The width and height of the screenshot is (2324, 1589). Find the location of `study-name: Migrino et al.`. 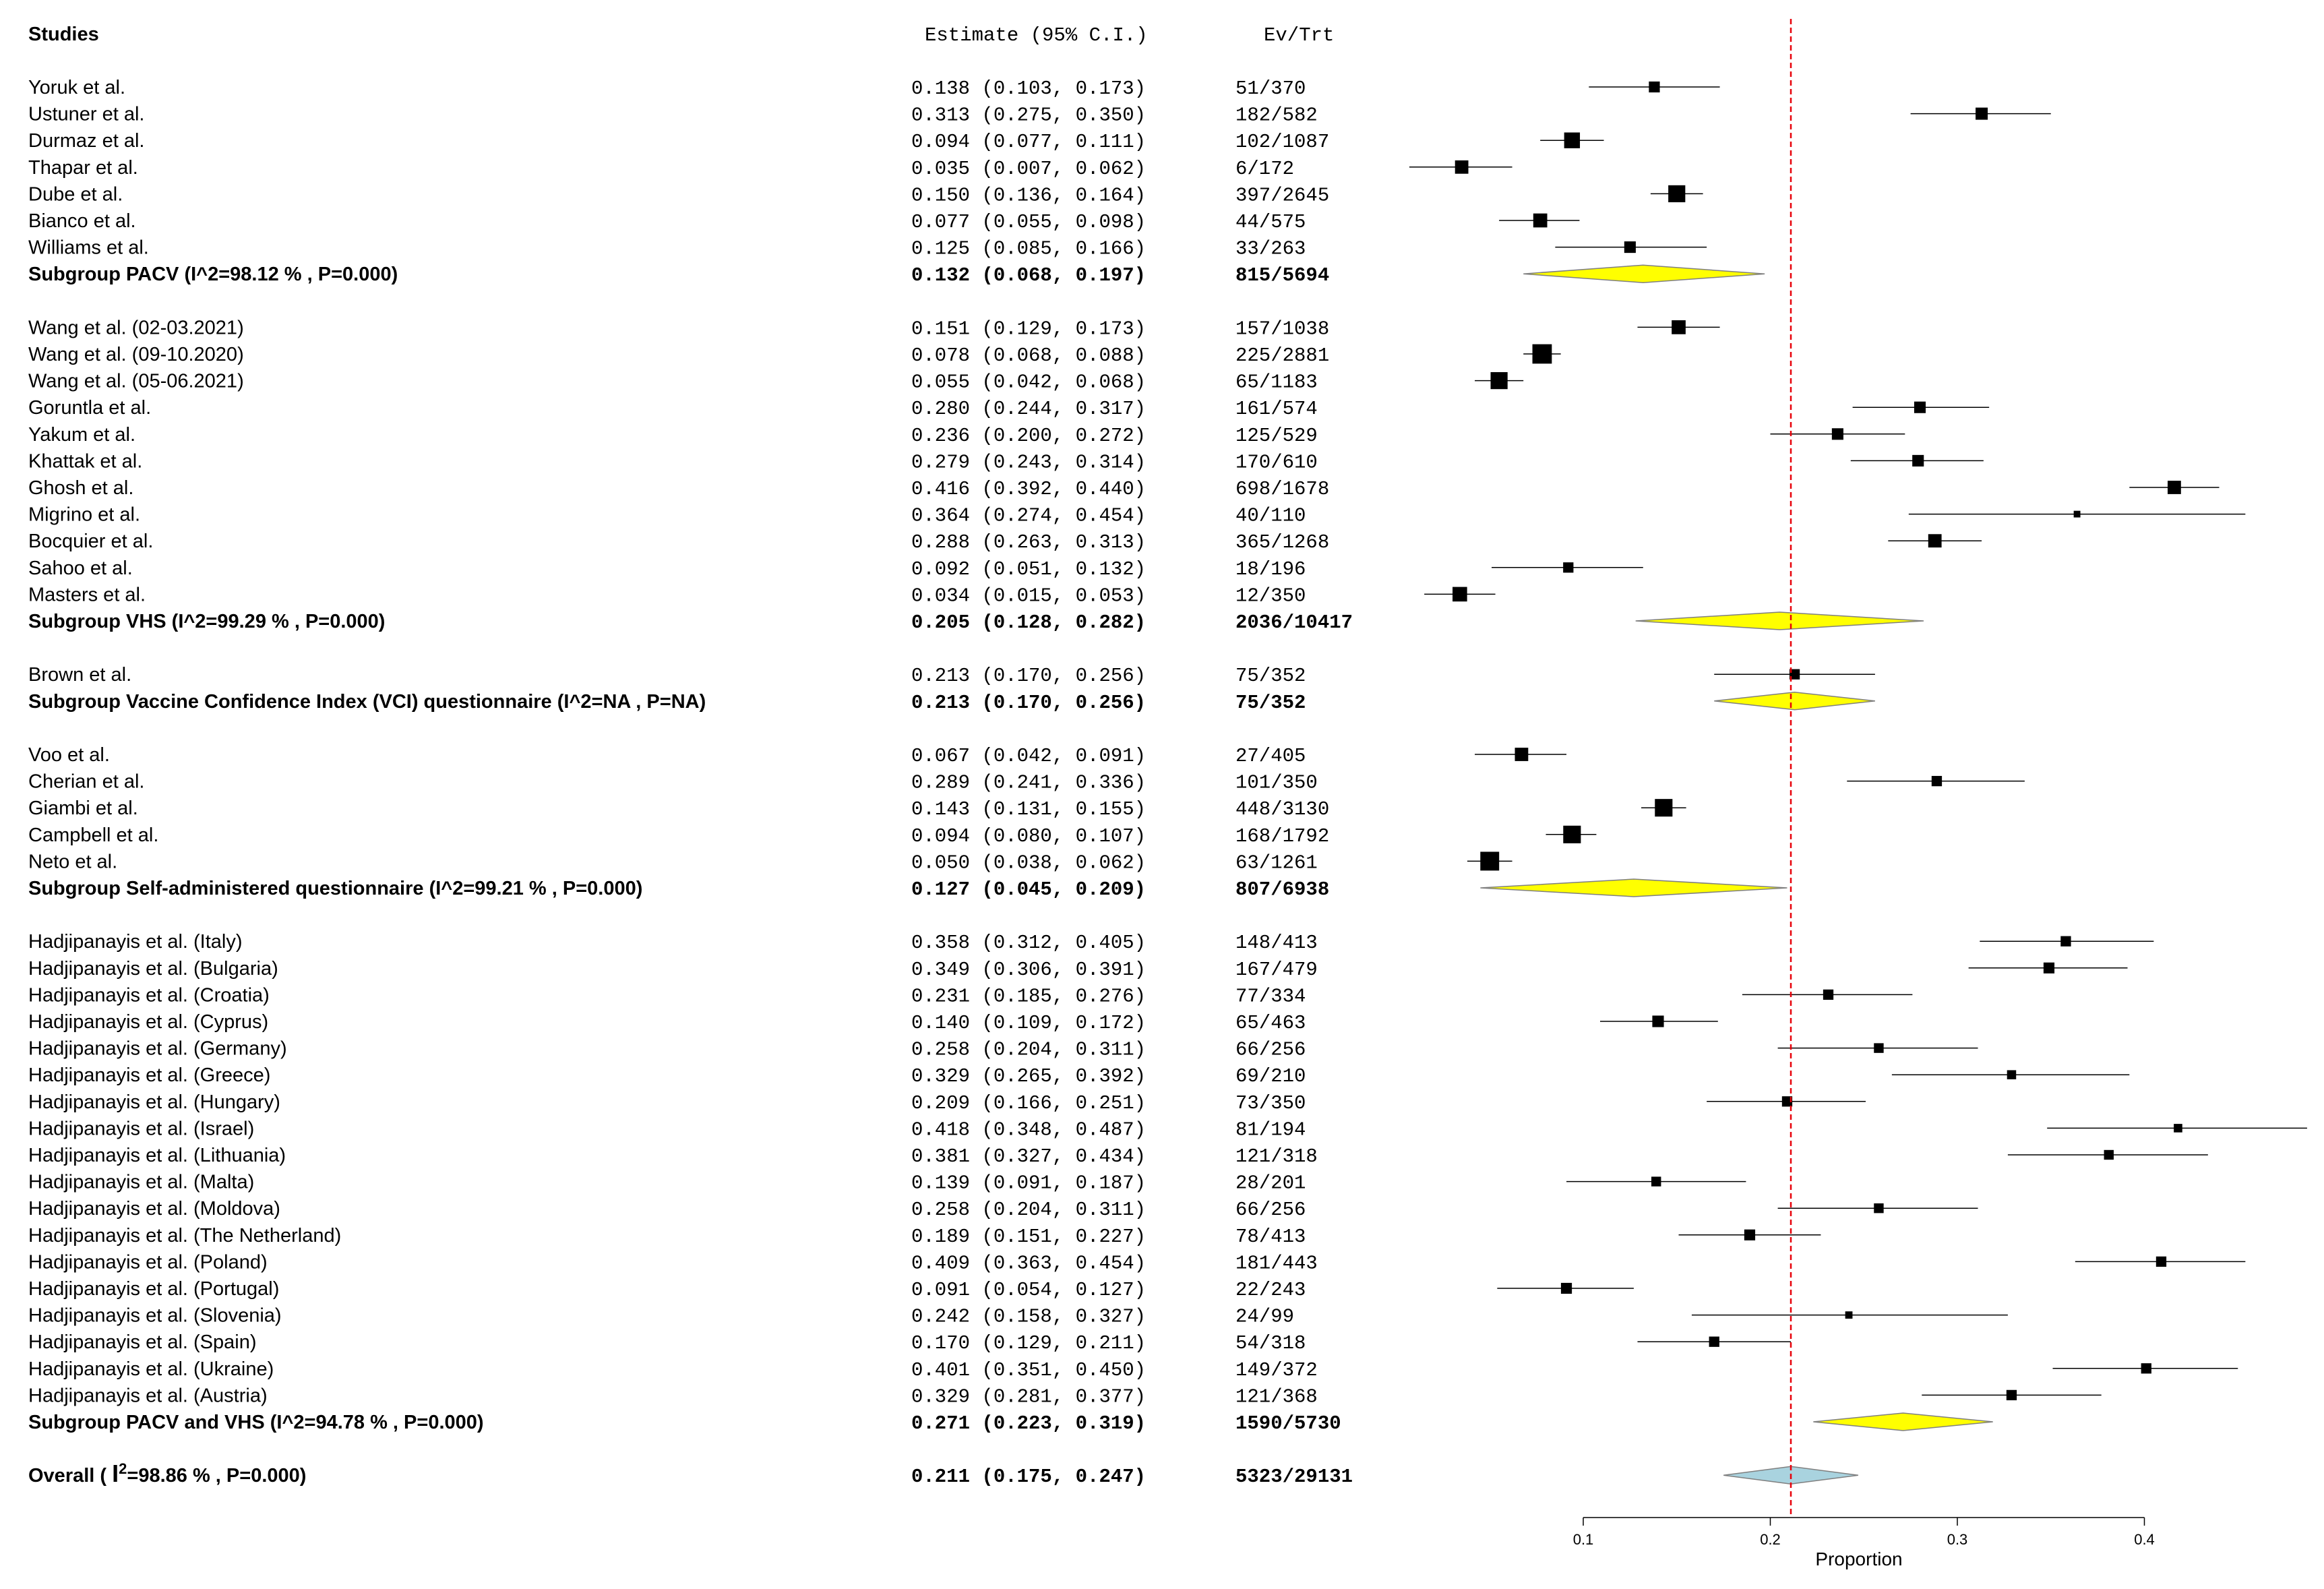

study-name: Migrino et al. is located at coordinates (84, 515).